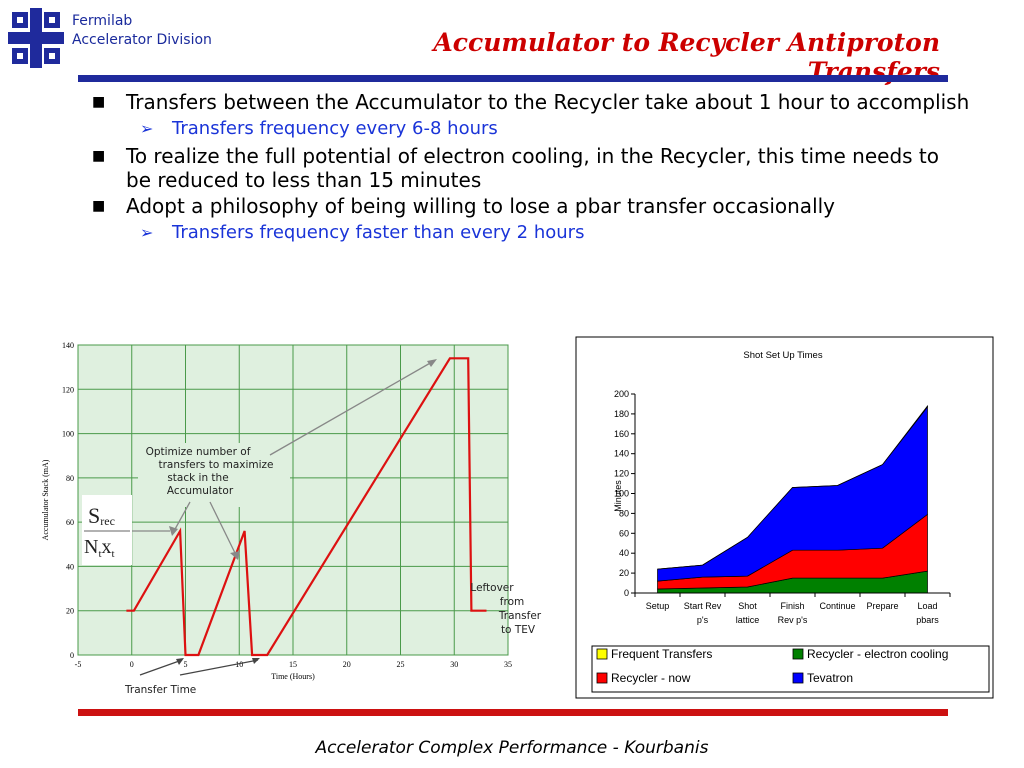 The width and height of the screenshot is (1024, 768). Describe the element at coordinates (658, 606) in the screenshot. I see `x-category-label: Setup` at that location.